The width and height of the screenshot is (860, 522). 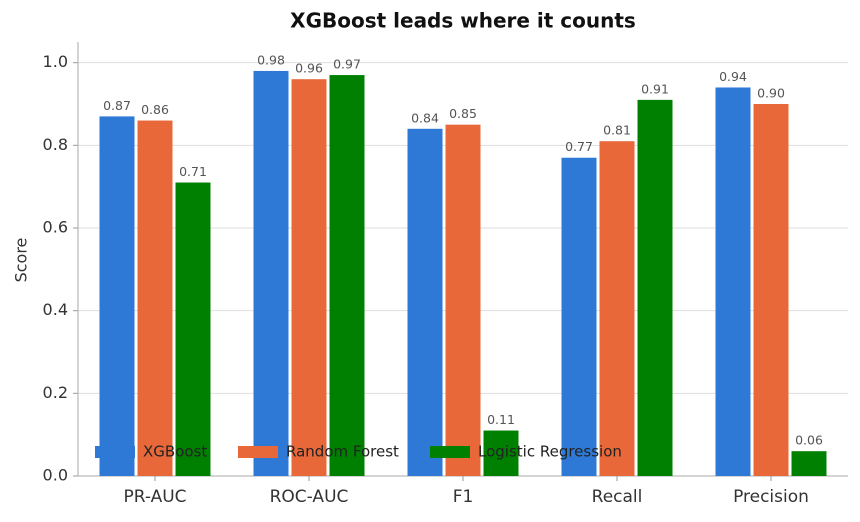 I want to click on value-label: 0.77, so click(x=579, y=146).